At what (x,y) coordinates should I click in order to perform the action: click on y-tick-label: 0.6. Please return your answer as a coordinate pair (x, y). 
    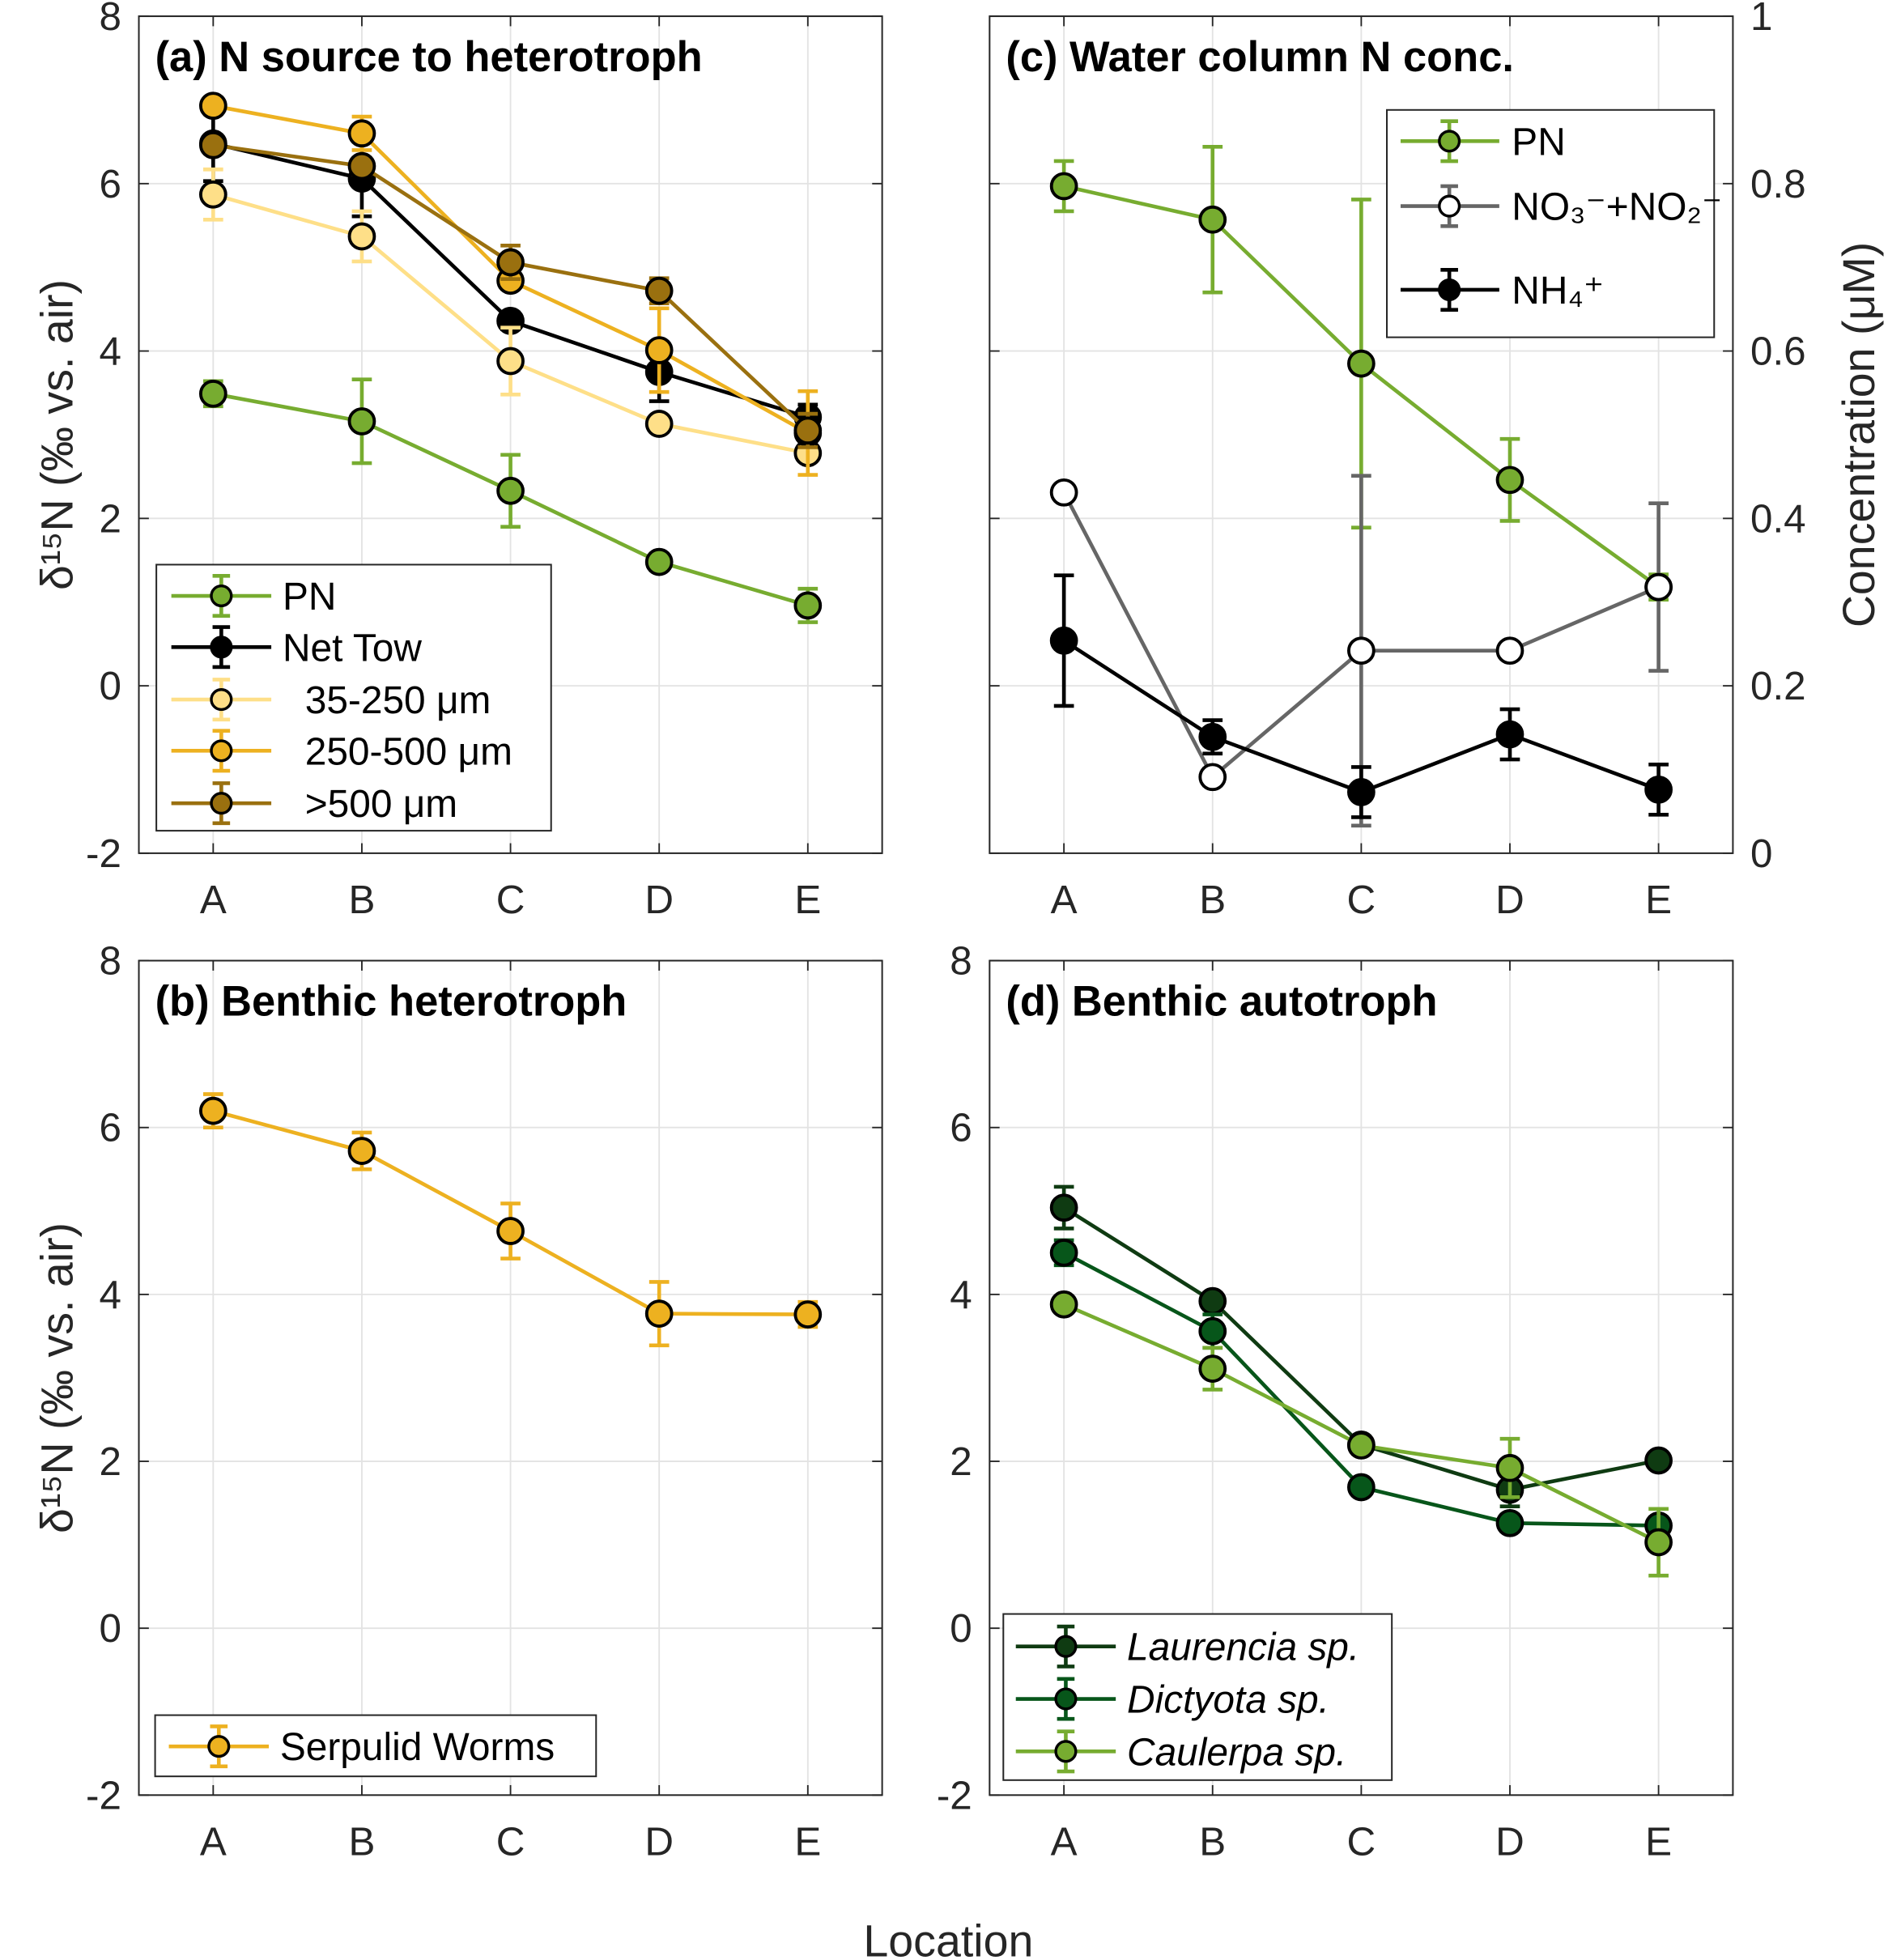
    Looking at the image, I should click on (1778, 352).